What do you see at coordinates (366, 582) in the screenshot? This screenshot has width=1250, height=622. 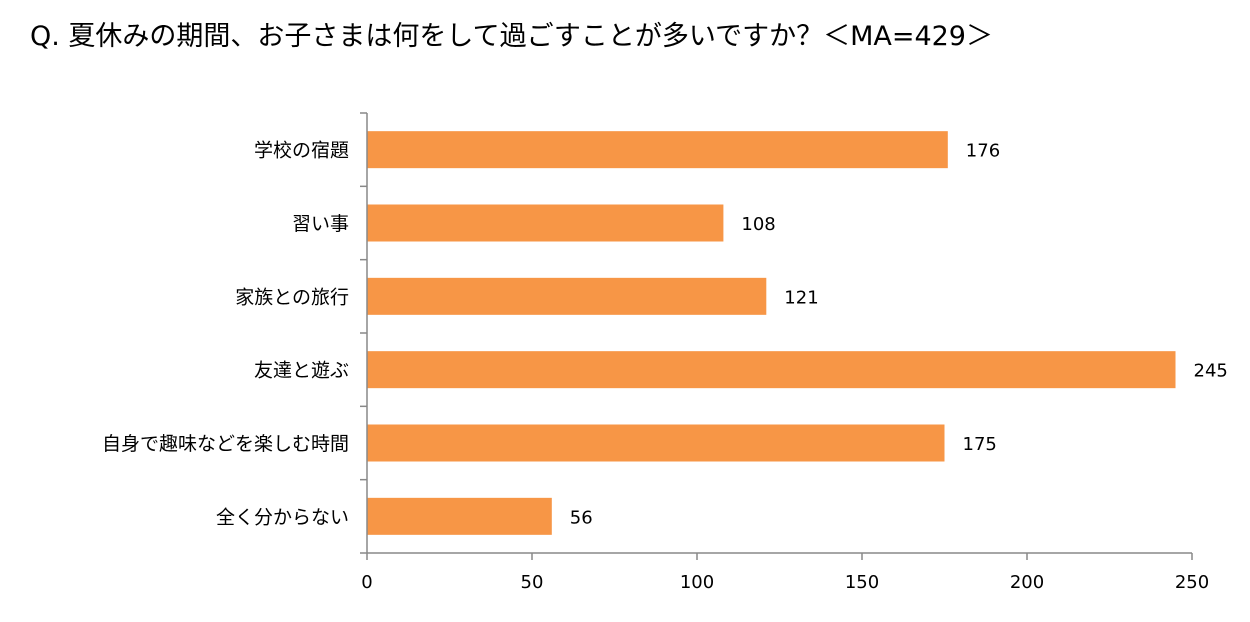 I see `x-tick-label: 0` at bounding box center [366, 582].